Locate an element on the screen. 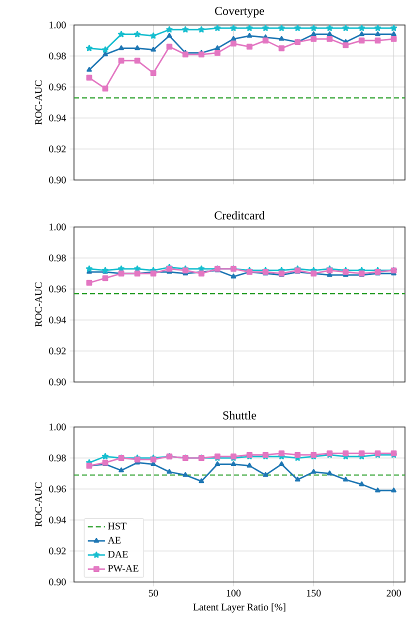 This screenshot has height=633, width=412. chart-title: Creditcard is located at coordinates (239, 215).